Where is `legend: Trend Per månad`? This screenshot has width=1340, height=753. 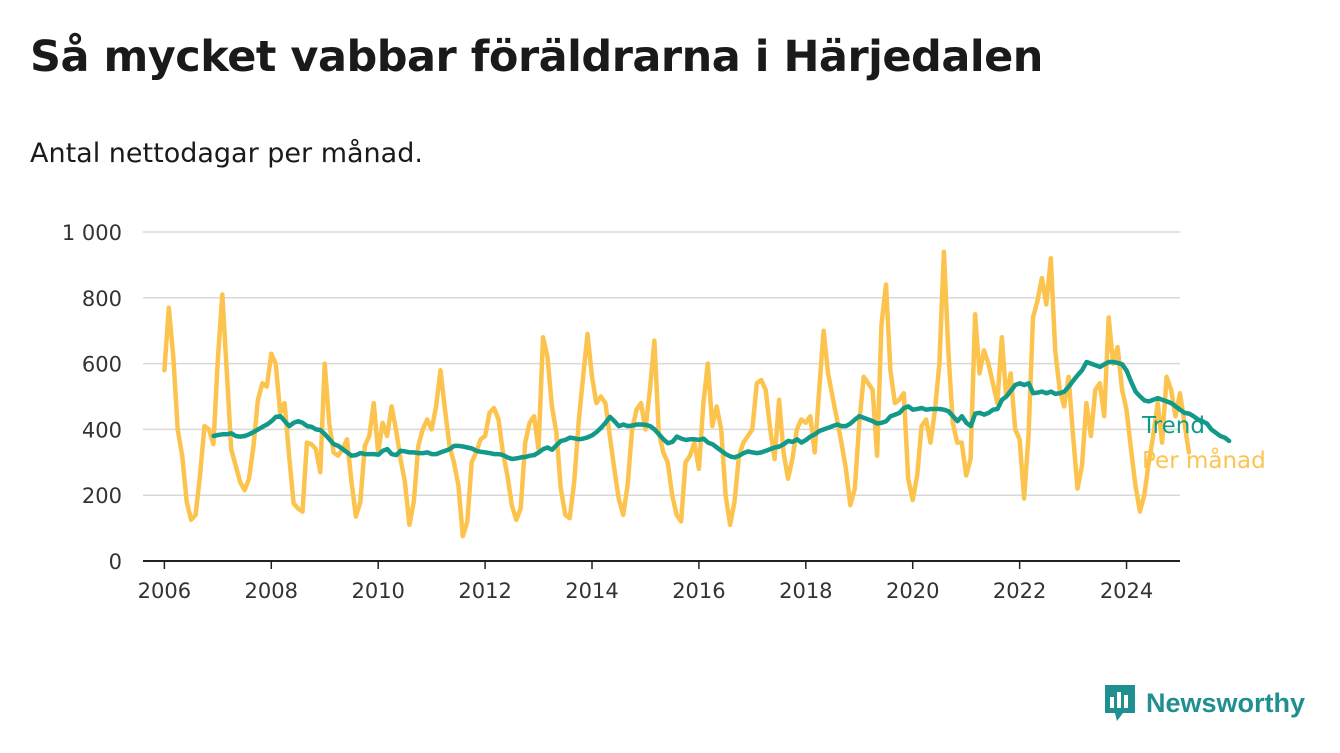 legend: Trend Per månad is located at coordinates (1203, 443).